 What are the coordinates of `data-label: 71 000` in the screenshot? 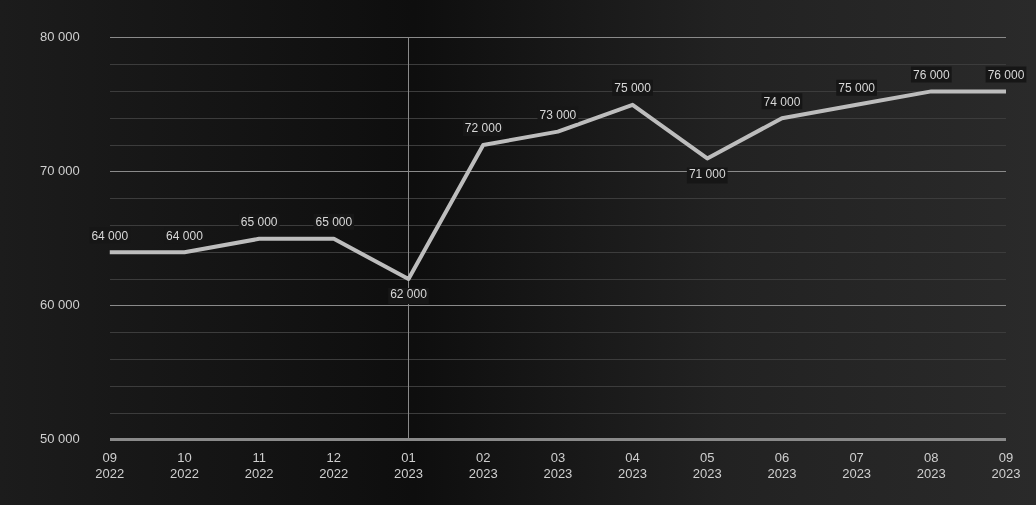 It's located at (707, 173).